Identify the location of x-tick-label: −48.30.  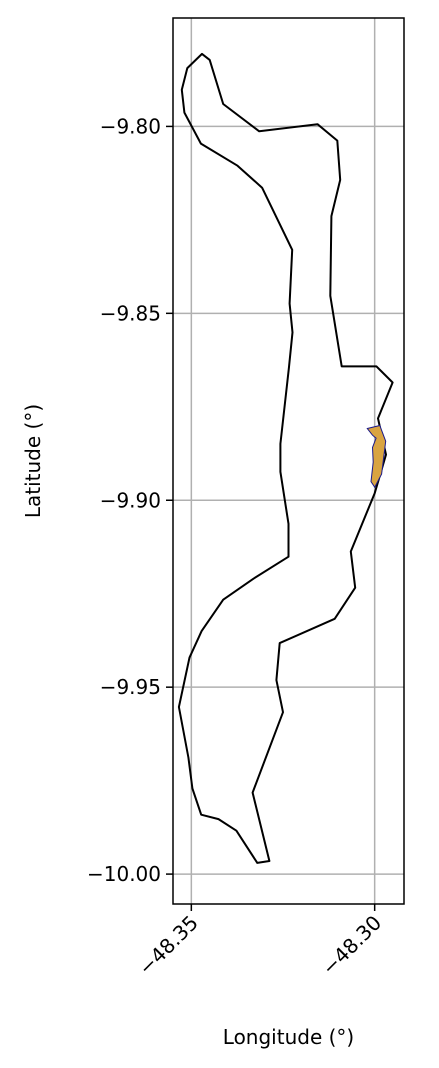
(351, 945).